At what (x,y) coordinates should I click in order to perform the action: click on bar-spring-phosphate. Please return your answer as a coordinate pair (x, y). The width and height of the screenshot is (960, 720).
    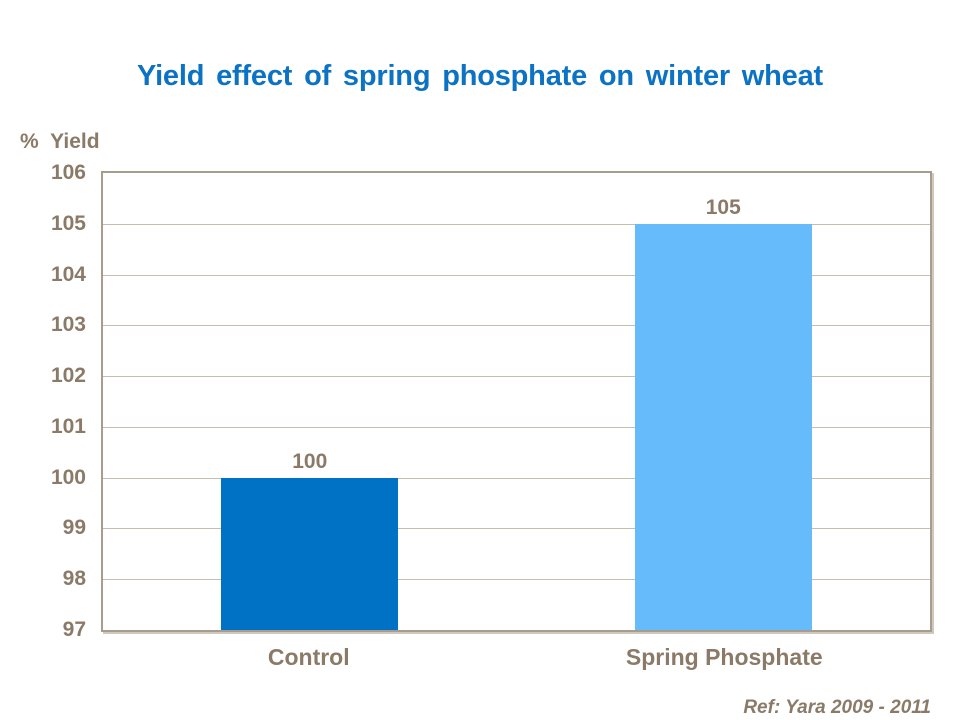
    Looking at the image, I should click on (723, 426).